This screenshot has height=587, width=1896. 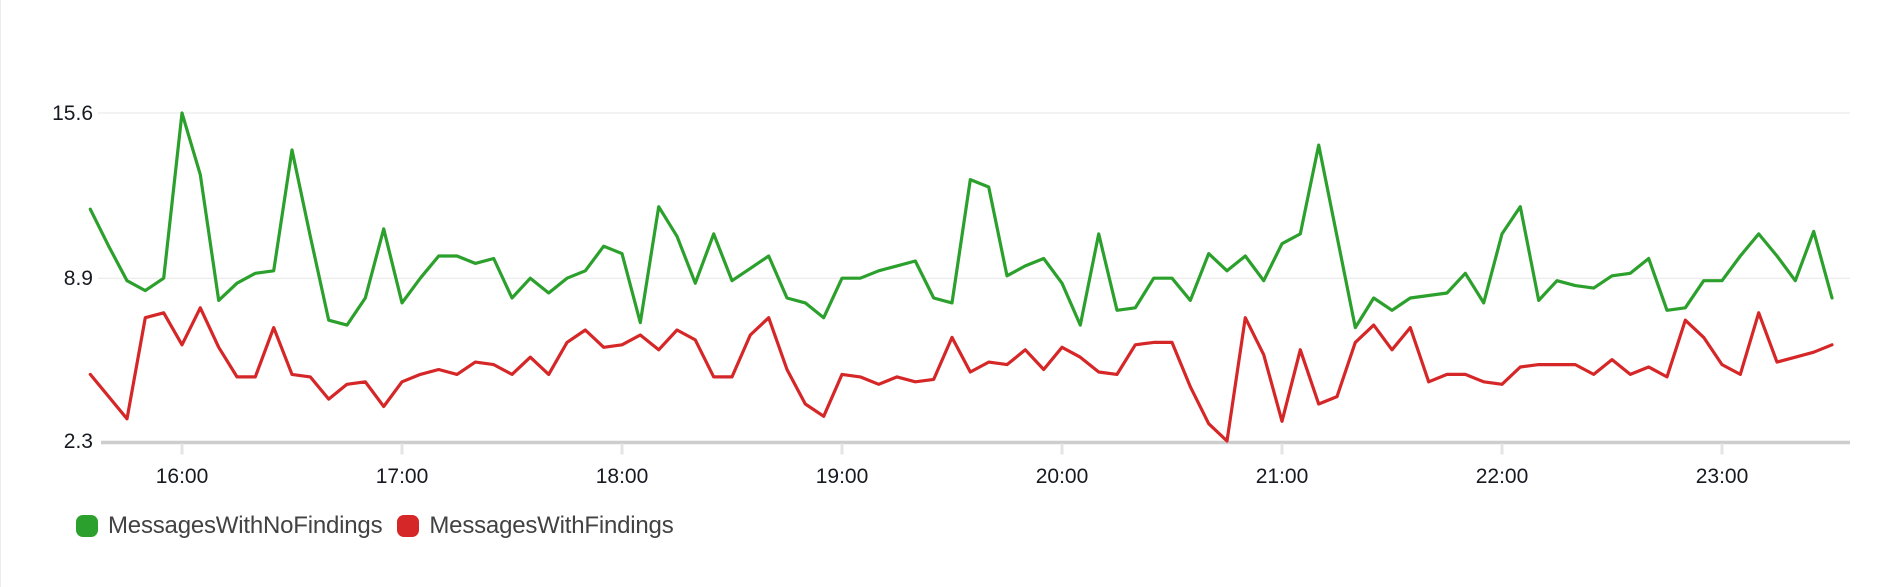 What do you see at coordinates (182, 476) in the screenshot?
I see `x-tick-label: 16:00` at bounding box center [182, 476].